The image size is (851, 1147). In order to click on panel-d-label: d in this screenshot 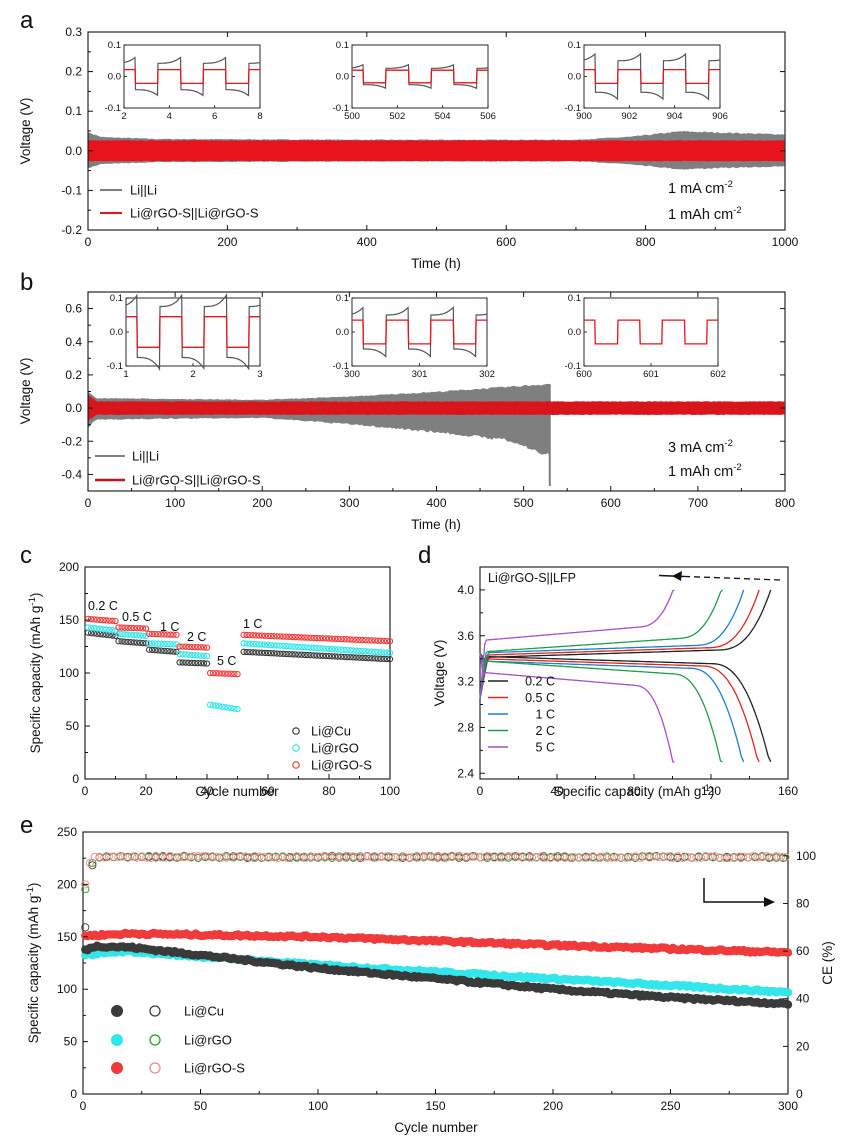, I will do `click(424, 555)`.